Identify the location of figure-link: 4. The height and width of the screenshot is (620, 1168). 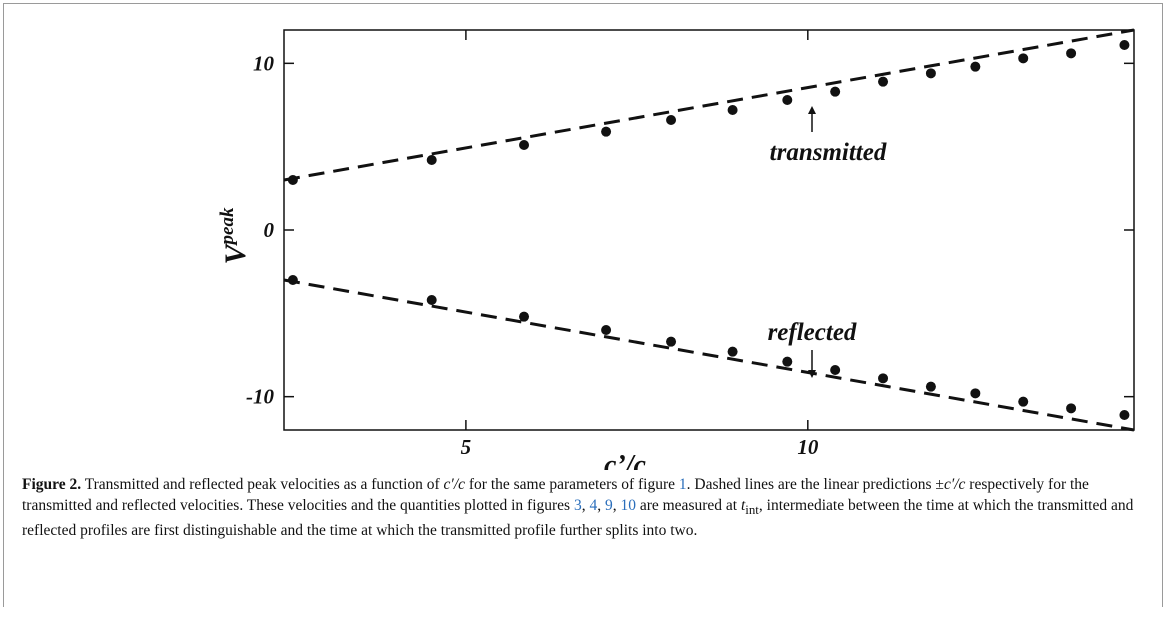
(593, 505).